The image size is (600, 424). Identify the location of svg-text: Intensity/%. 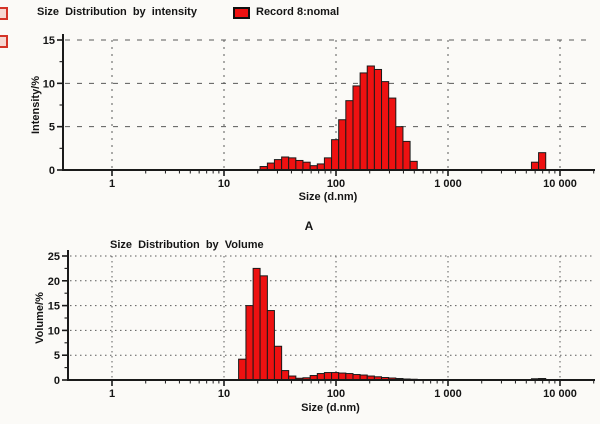
(36, 105).